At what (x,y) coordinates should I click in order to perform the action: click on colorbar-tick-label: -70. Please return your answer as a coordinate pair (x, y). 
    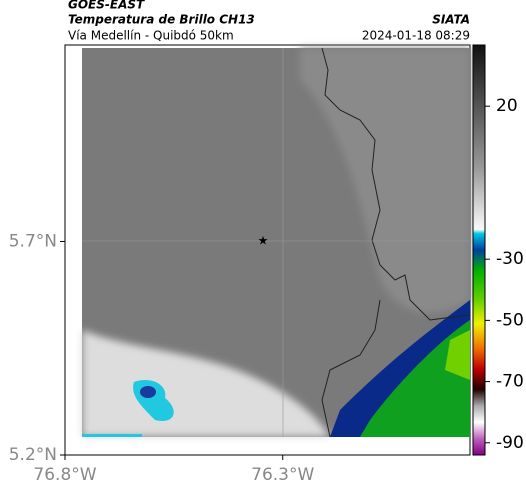
    Looking at the image, I should click on (510, 382).